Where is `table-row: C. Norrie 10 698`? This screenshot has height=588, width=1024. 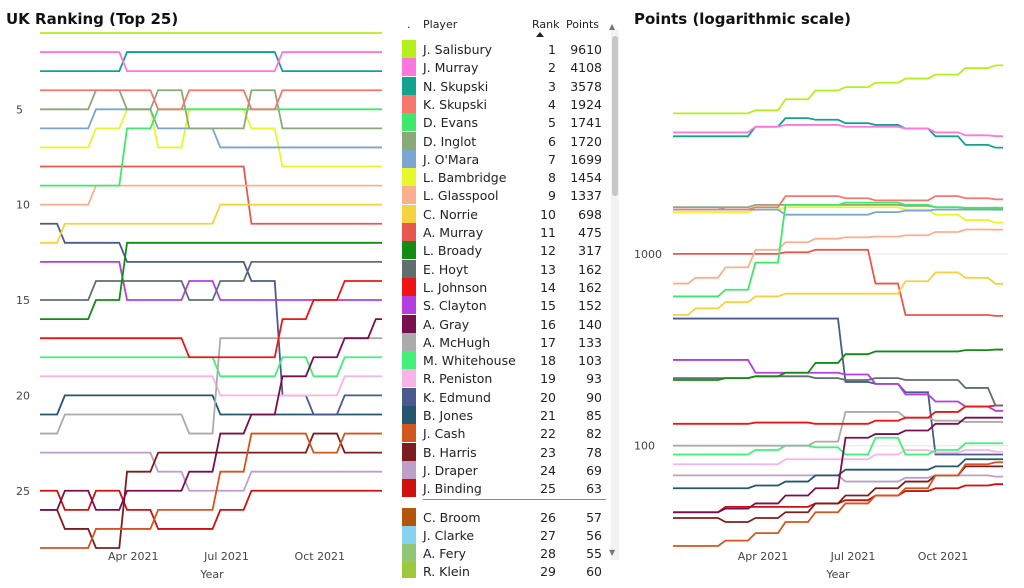 table-row: C. Norrie 10 698 is located at coordinates (502, 213).